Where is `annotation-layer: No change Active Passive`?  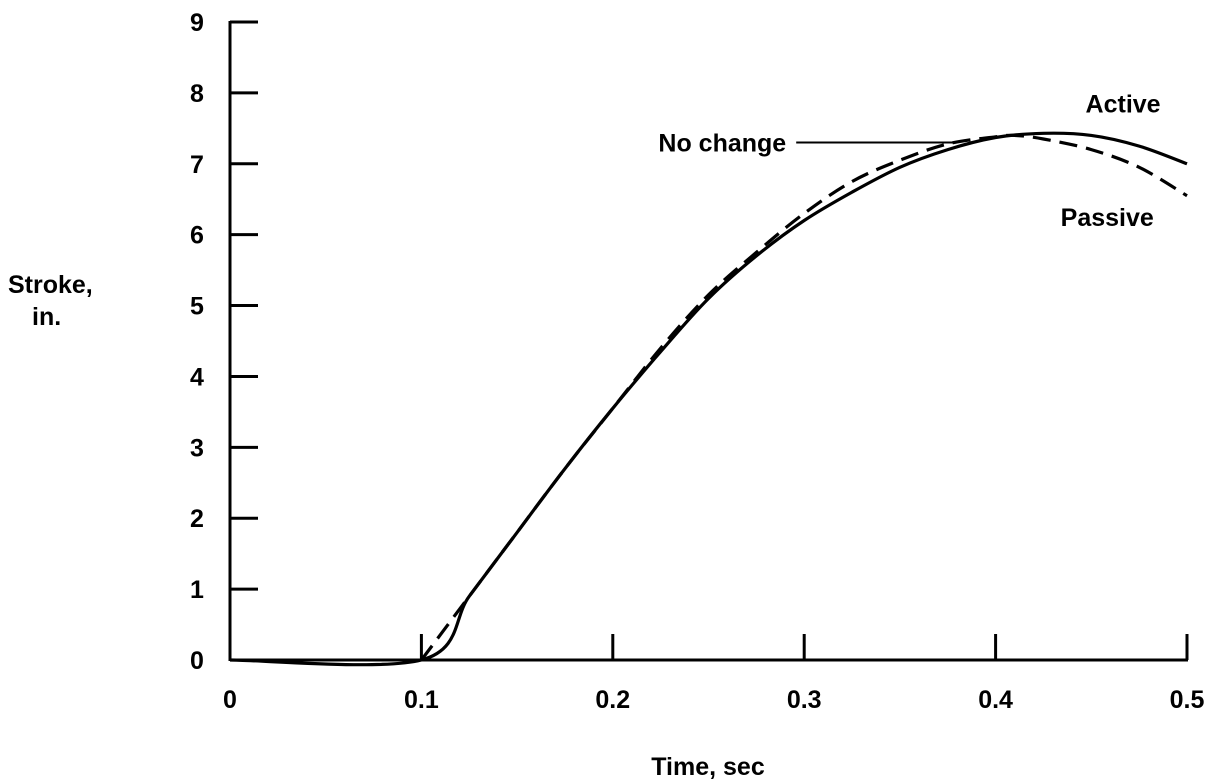
annotation-layer: No change Active Passive is located at coordinates (909, 161).